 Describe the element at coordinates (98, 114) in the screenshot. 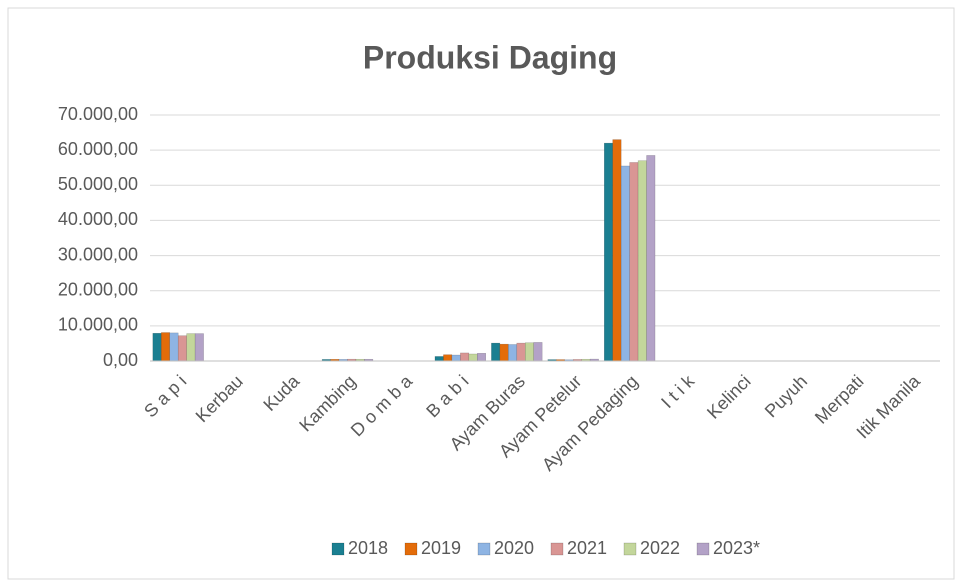

I see `y-tick-label: 70.000,00` at that location.